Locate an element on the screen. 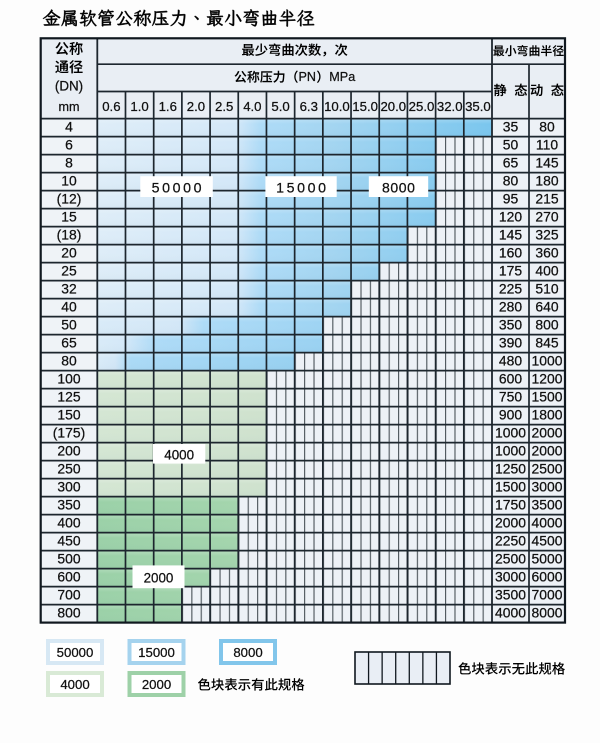 The image size is (600, 743). svg-text: 35.0 is located at coordinates (478, 106).